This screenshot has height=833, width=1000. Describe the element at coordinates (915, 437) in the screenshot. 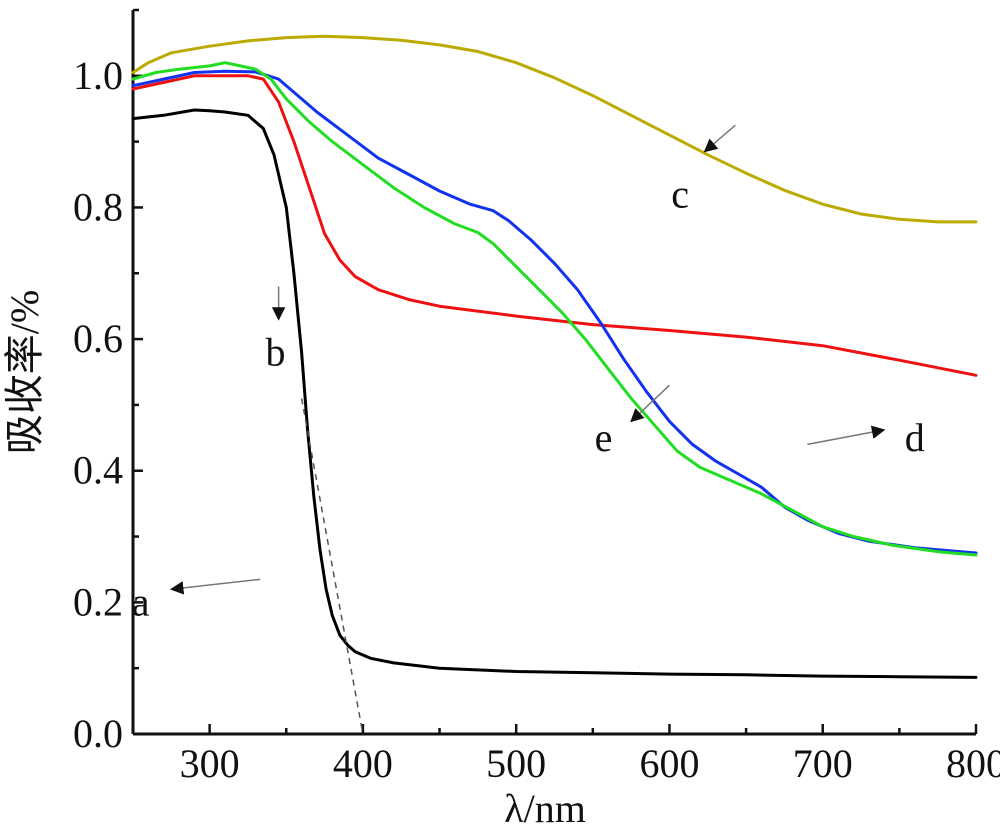

I see `curve-label-d: d` at that location.